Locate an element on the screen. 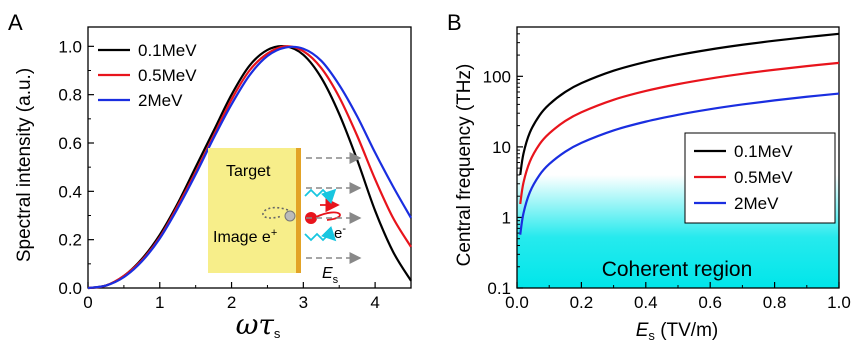 The width and height of the screenshot is (862, 346). electron-trajectory is located at coordinates (328, 216).